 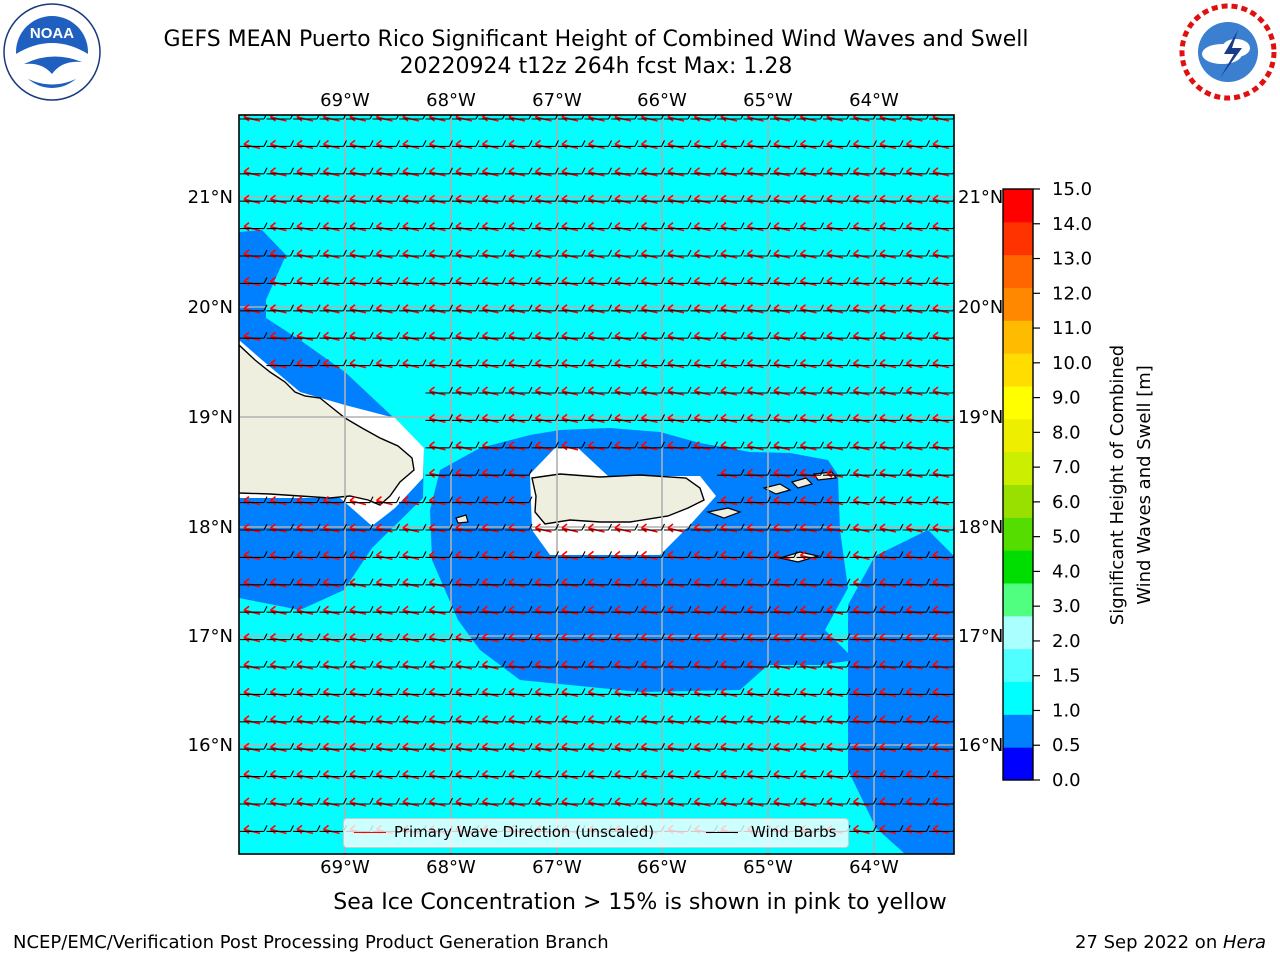 What do you see at coordinates (1066, 398) in the screenshot?
I see `colorbar-tick-label: 9.0` at bounding box center [1066, 398].